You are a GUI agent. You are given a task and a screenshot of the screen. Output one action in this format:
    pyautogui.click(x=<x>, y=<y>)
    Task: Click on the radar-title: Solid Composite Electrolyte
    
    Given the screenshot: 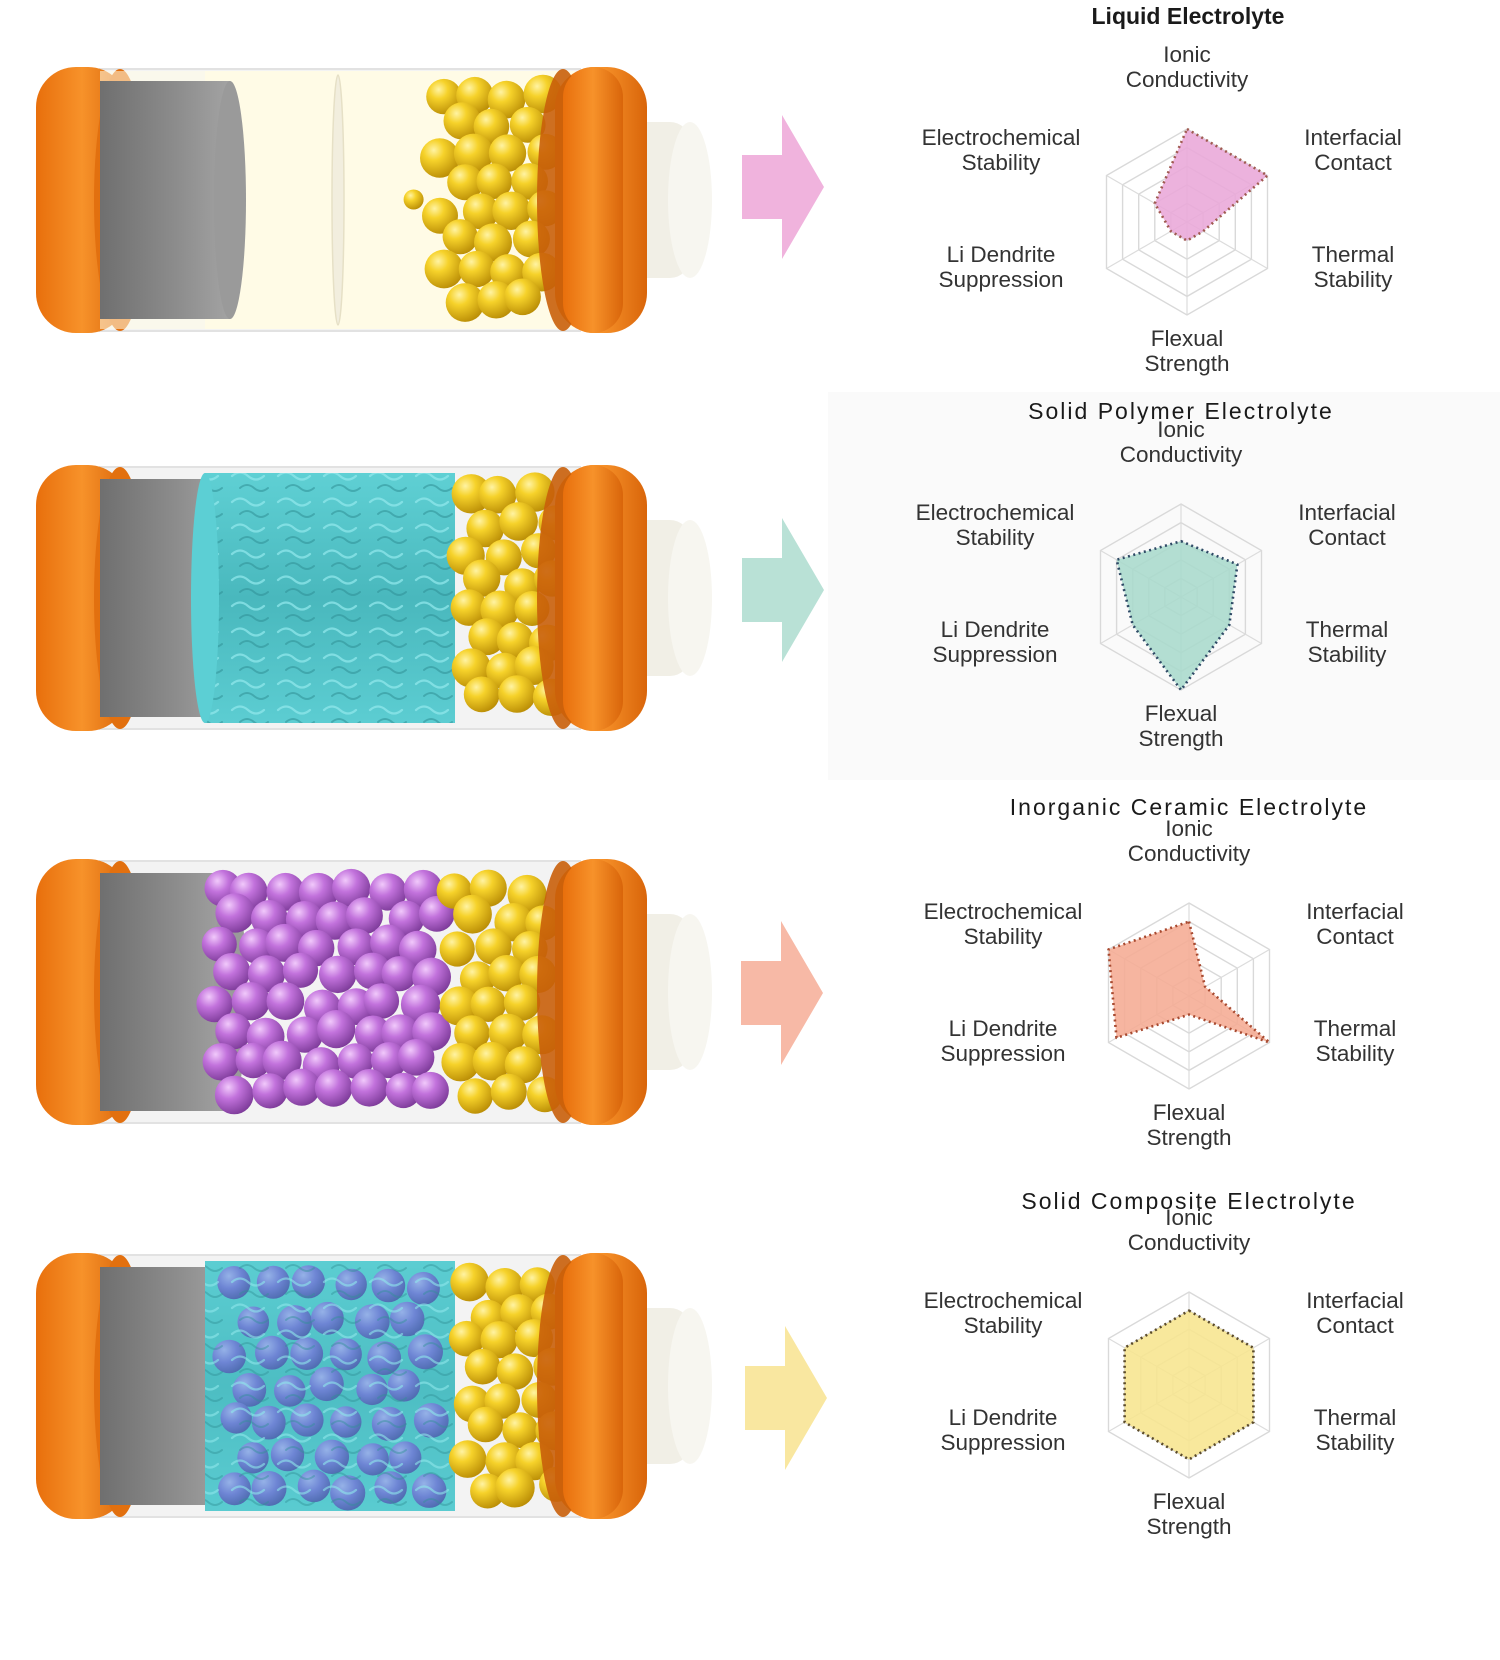 What is the action you would take?
    pyautogui.click(x=1188, y=1201)
    